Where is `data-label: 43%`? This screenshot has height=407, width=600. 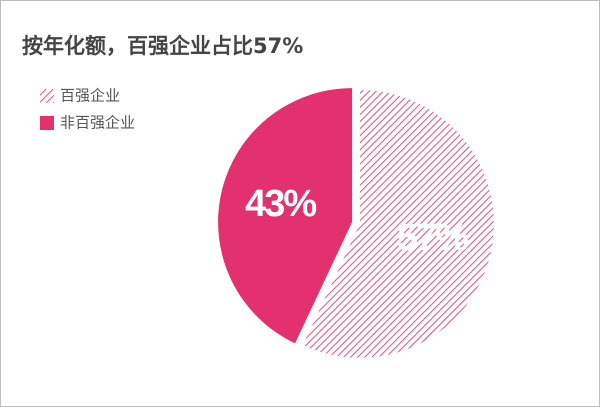
data-label: 43% is located at coordinates (280, 204).